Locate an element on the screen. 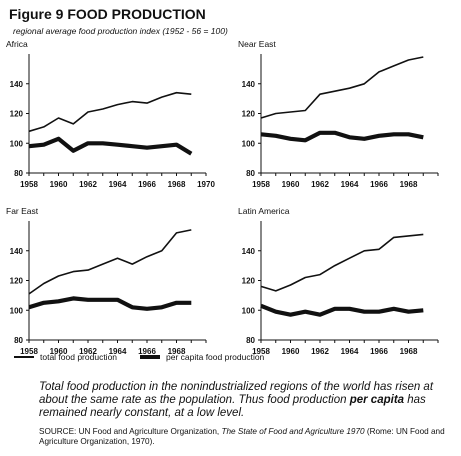 This screenshot has width=461, height=456. chart-far-east-ytick-label-100: 100 is located at coordinates (17, 310).